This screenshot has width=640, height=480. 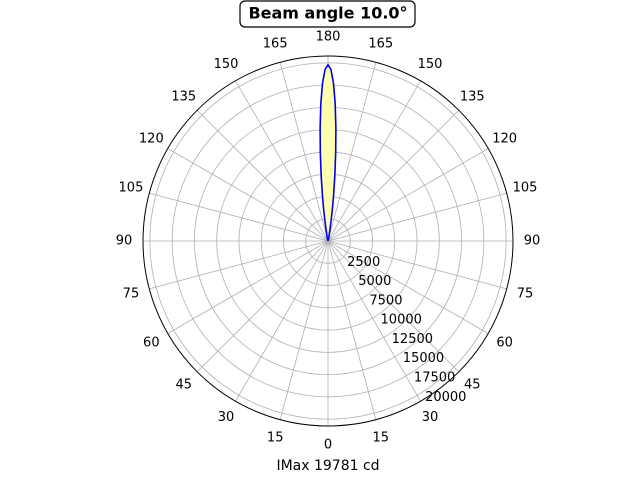 What do you see at coordinates (328, 445) in the screenshot?
I see `theta-tick-label: 0` at bounding box center [328, 445].